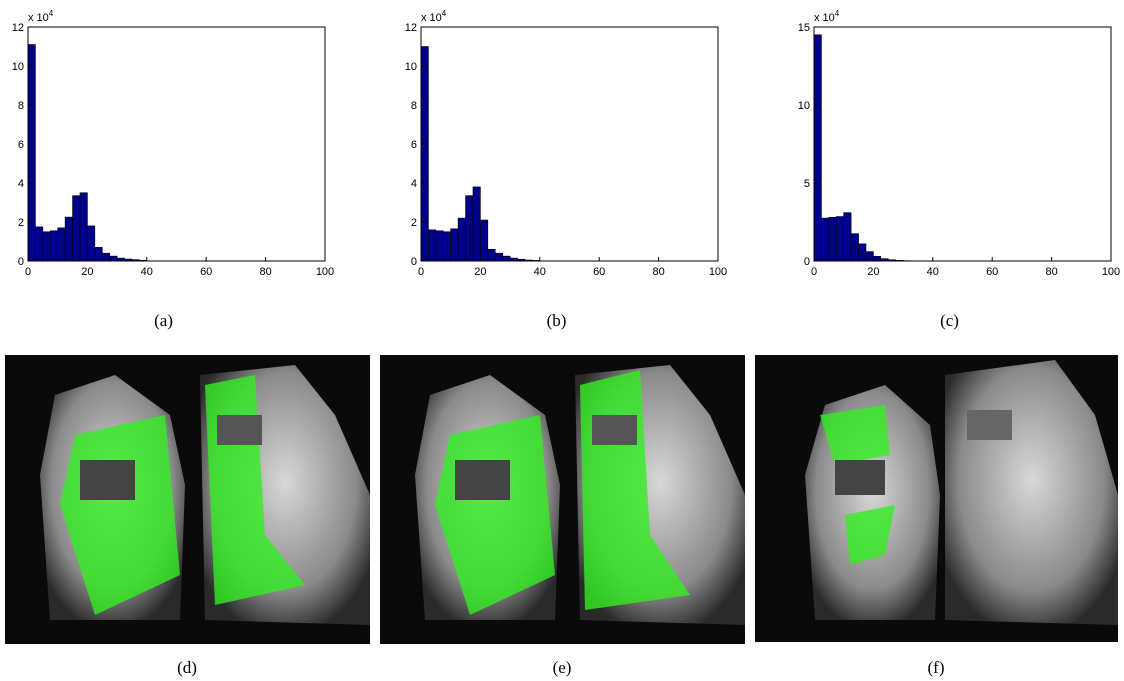 Image resolution: width=1124 pixels, height=681 pixels. What do you see at coordinates (949, 320) in the screenshot?
I see `caption: (c)` at bounding box center [949, 320].